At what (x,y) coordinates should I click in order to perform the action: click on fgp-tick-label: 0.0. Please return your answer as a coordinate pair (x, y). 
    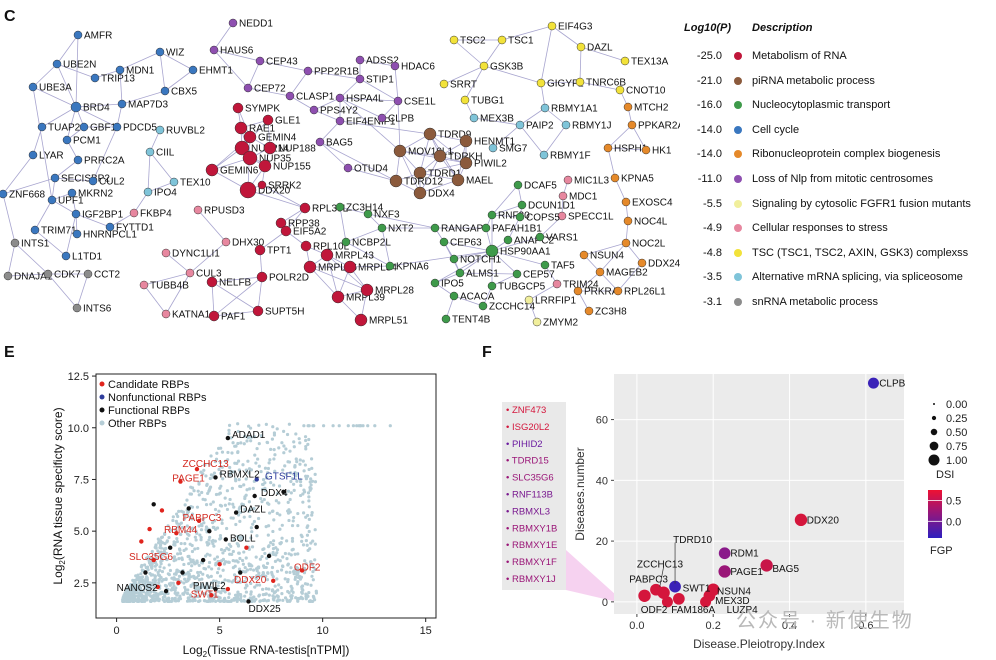
    Looking at the image, I should click on (953, 522).